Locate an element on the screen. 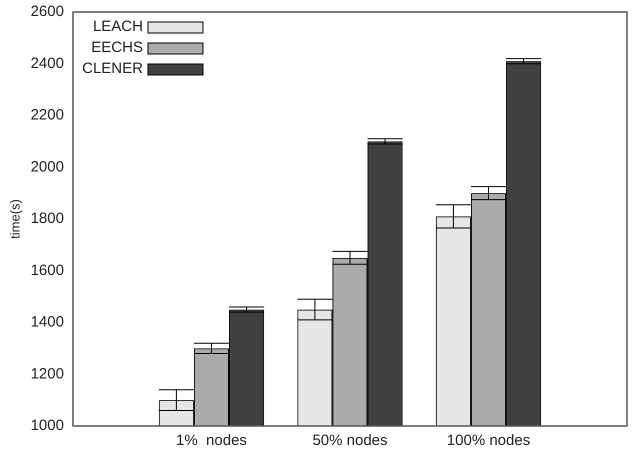  x-tick-label: 50% nodes is located at coordinates (350, 441).